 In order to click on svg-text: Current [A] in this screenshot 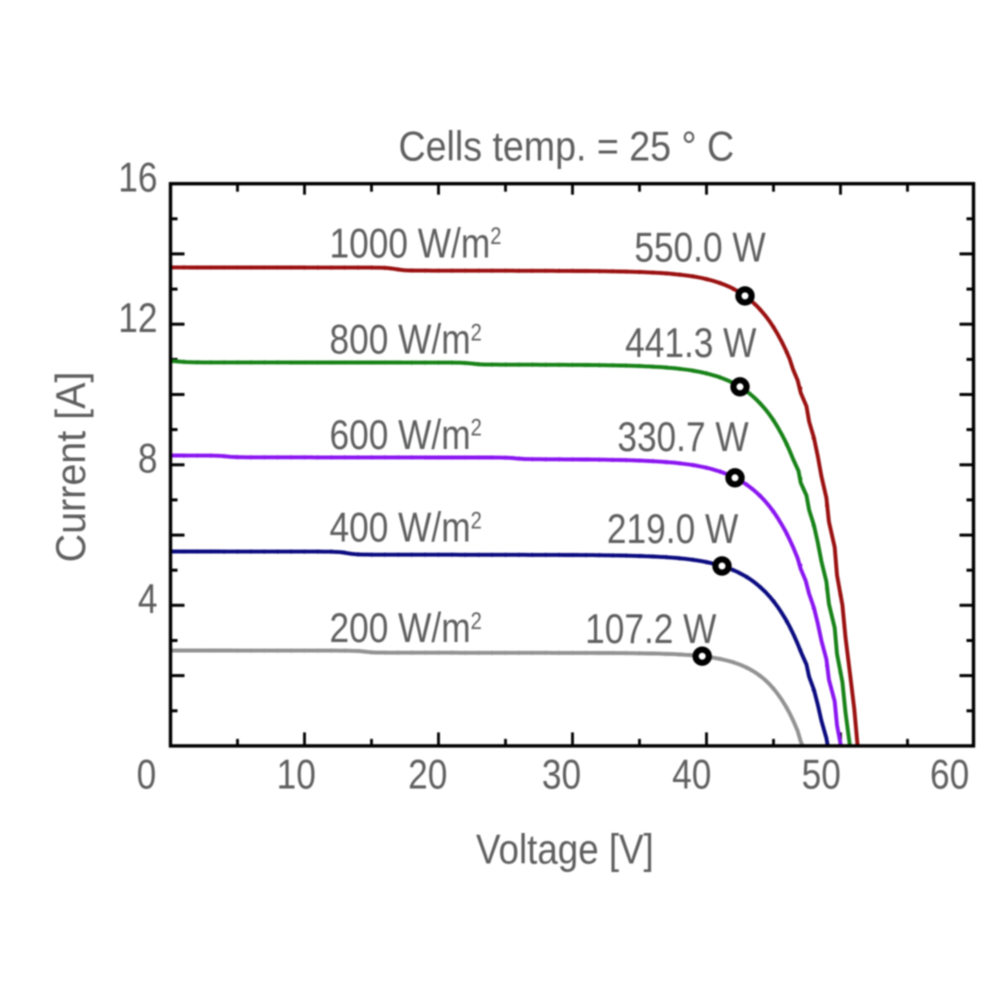, I will do `click(70, 467)`.